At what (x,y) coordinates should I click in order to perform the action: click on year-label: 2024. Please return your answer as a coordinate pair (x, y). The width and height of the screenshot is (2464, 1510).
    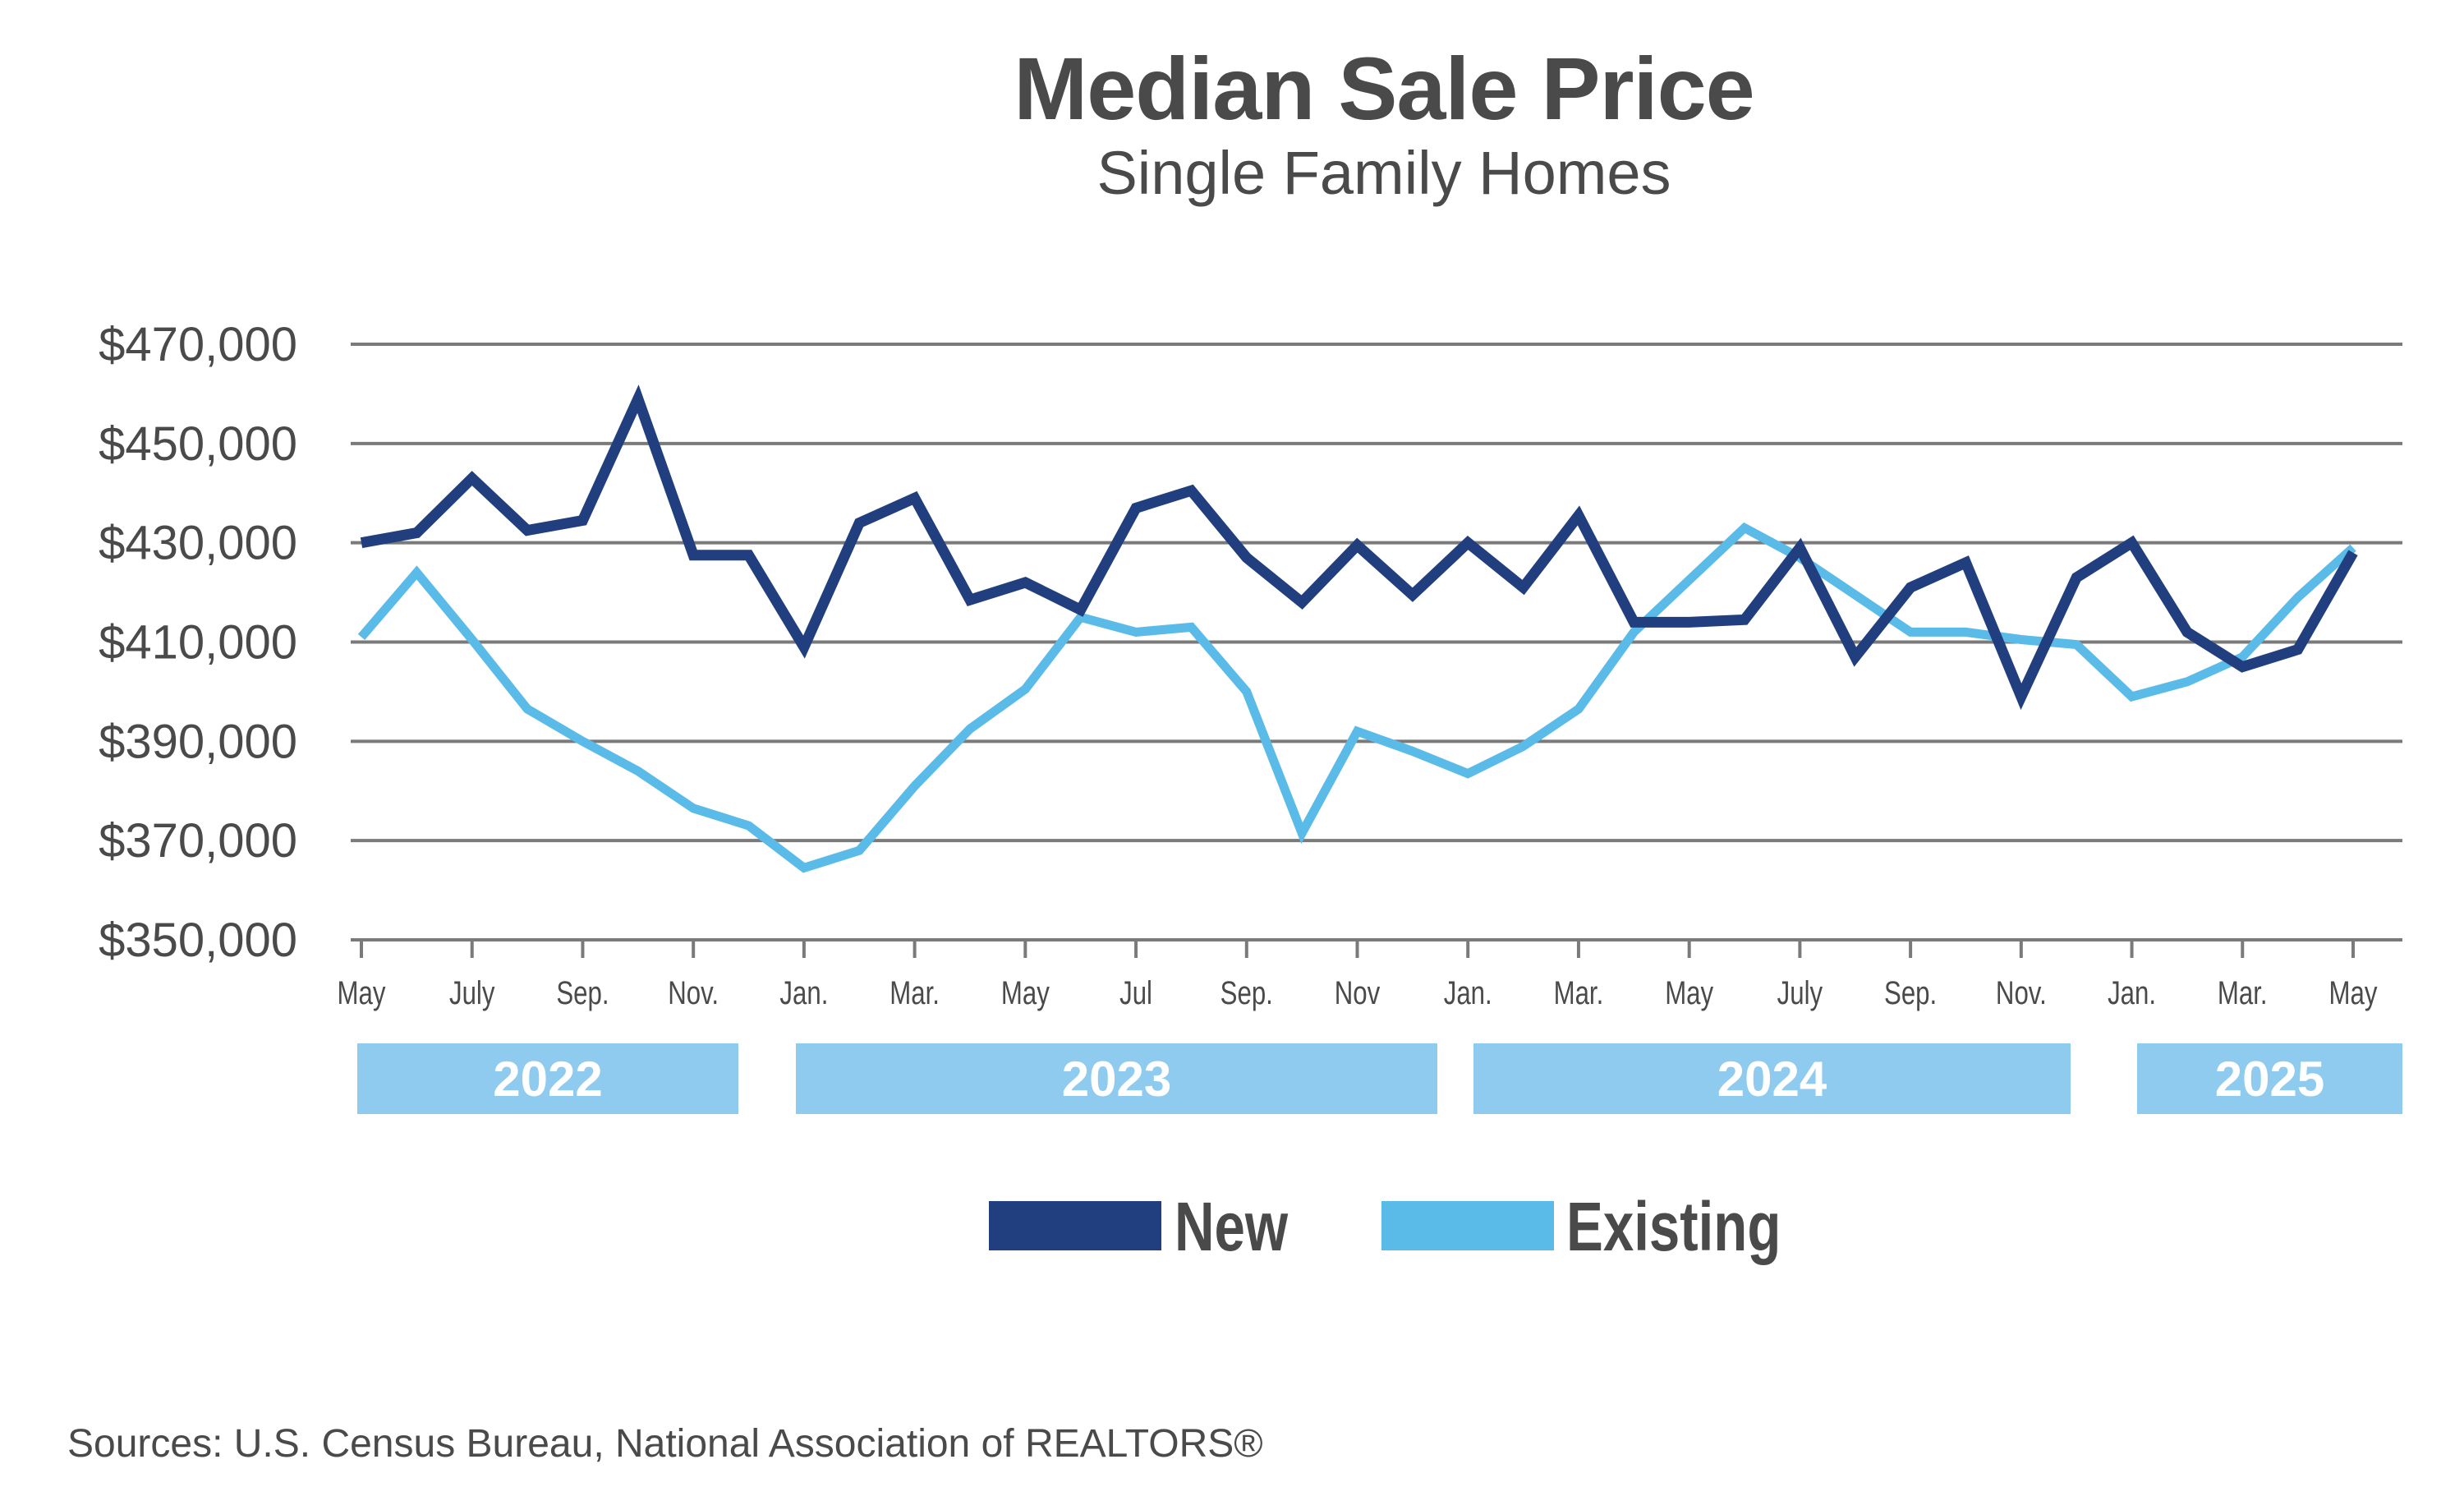
    Looking at the image, I should click on (1772, 1079).